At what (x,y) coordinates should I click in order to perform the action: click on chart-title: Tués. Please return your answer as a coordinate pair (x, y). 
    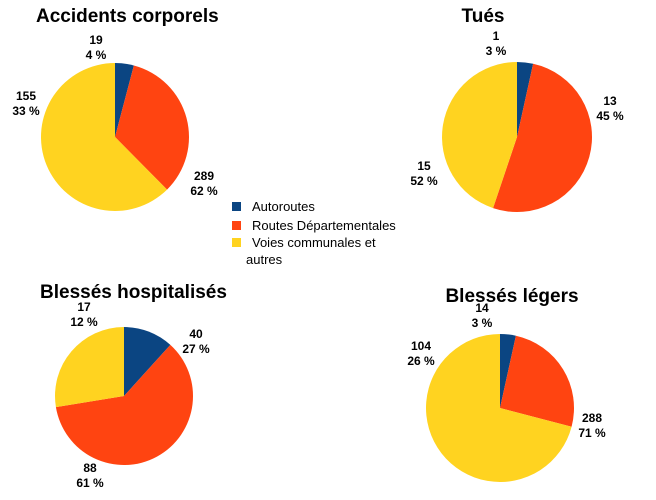
    Looking at the image, I should click on (483, 16).